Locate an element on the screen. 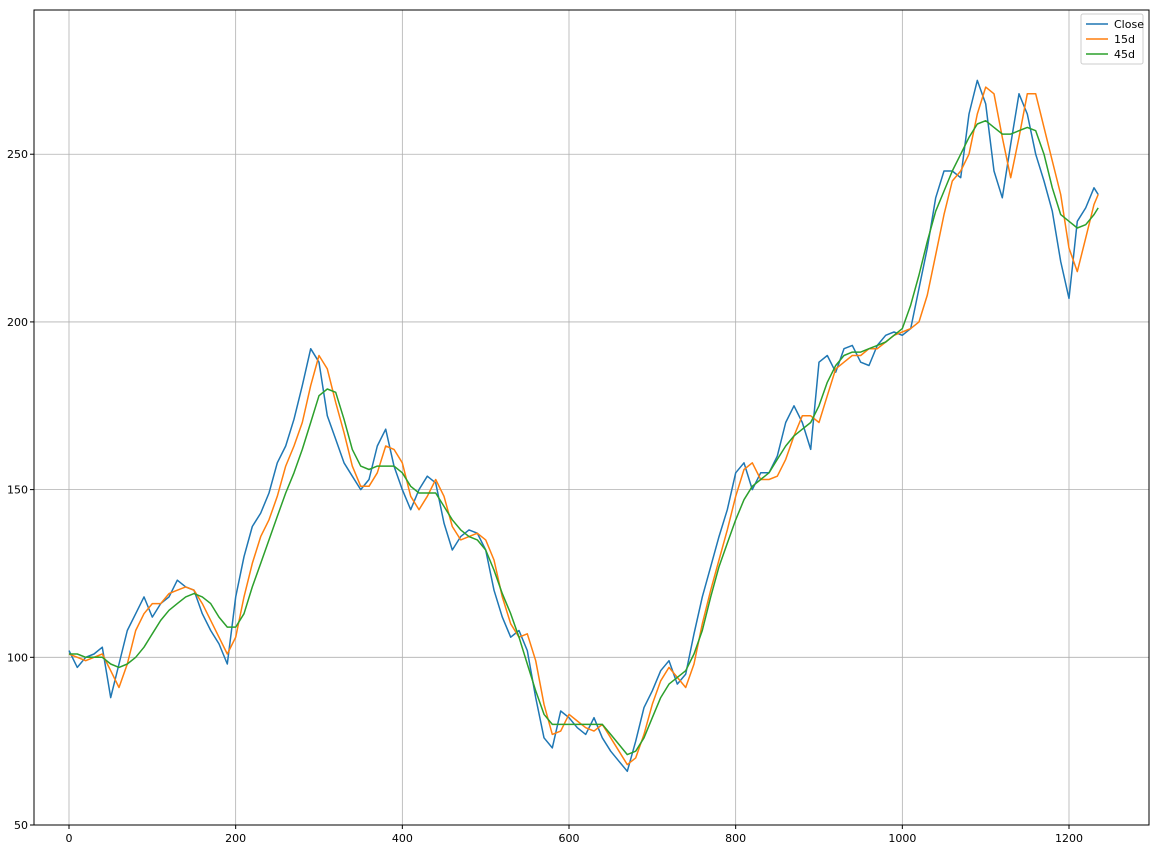 Image resolution: width=1159 pixels, height=850 pixels. legend: Close 15d 45d is located at coordinates (1112, 39).